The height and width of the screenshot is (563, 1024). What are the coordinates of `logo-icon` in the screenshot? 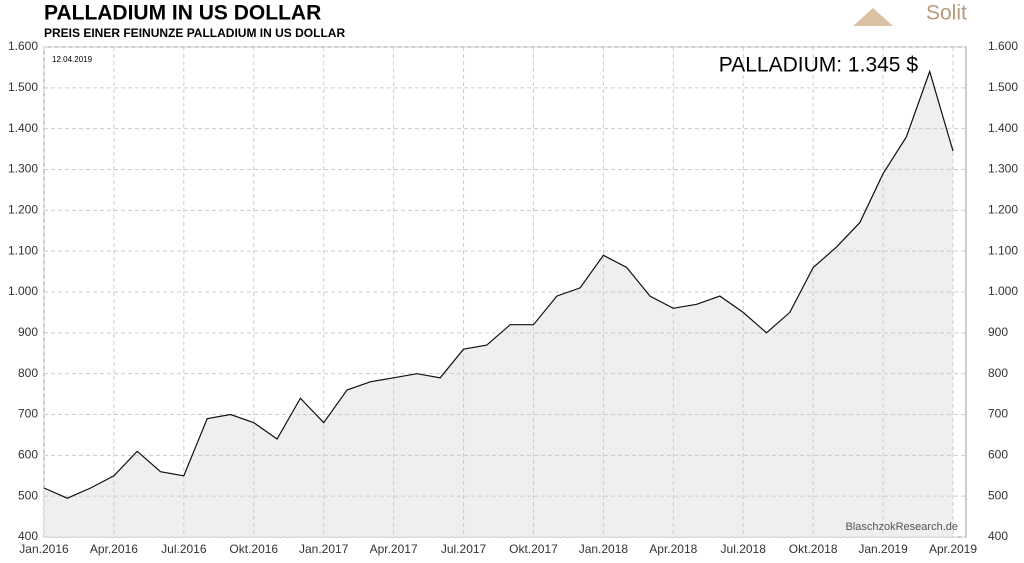 It's located at (873, 17).